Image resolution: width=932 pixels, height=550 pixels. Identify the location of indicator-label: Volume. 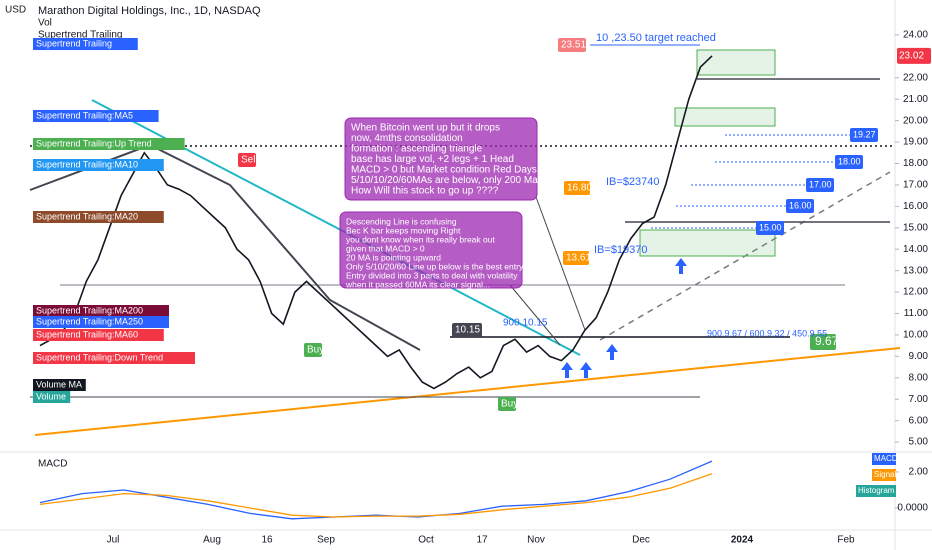
(51, 396).